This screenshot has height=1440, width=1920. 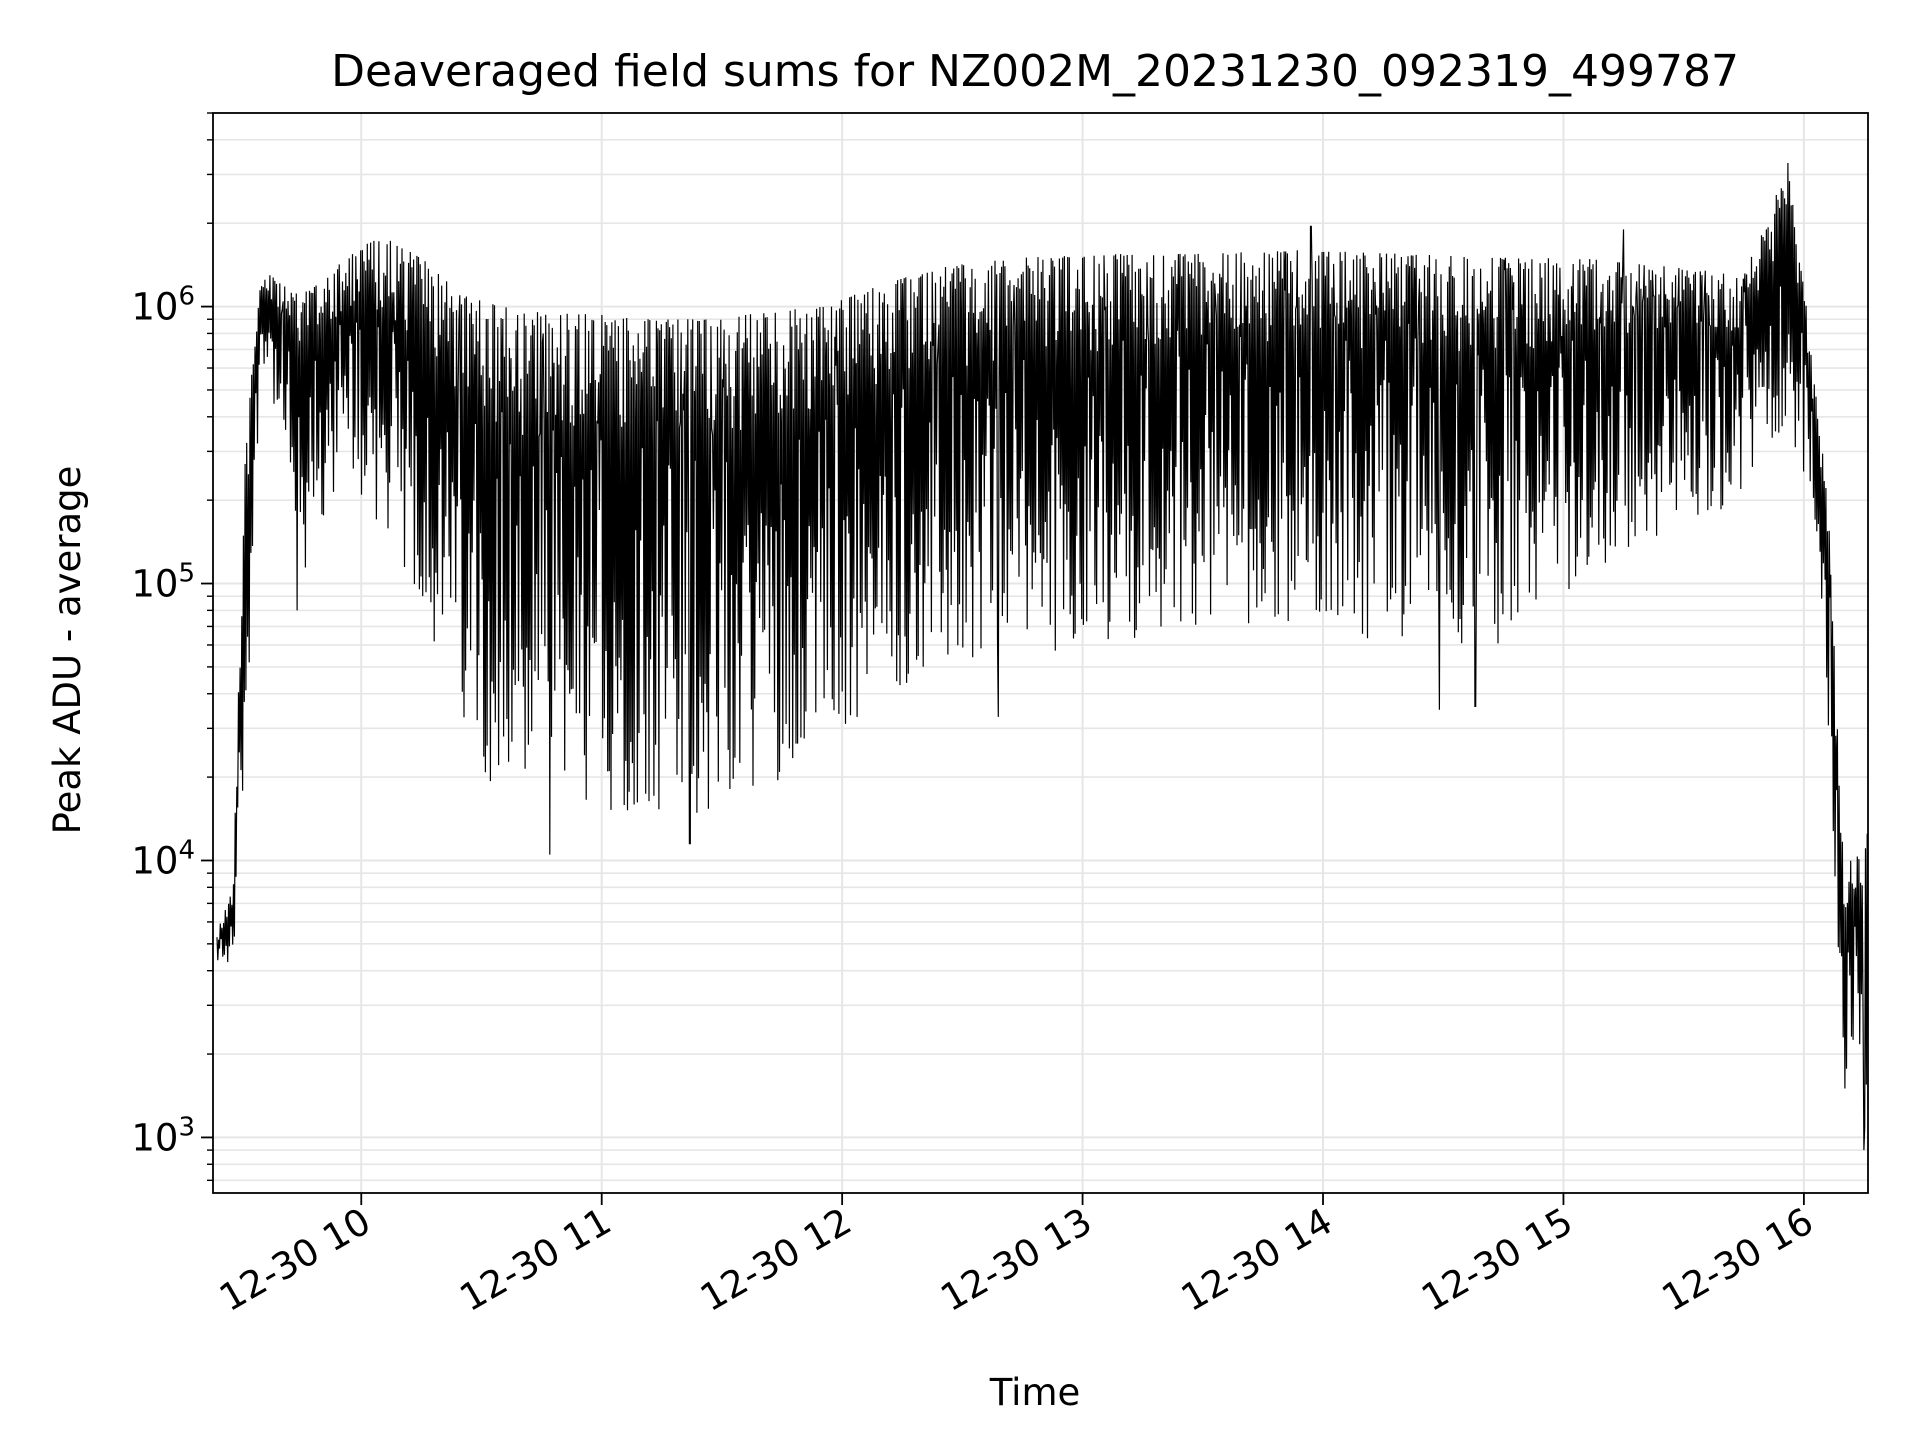 I want to click on y-tick-label: 103, so click(x=163, y=1135).